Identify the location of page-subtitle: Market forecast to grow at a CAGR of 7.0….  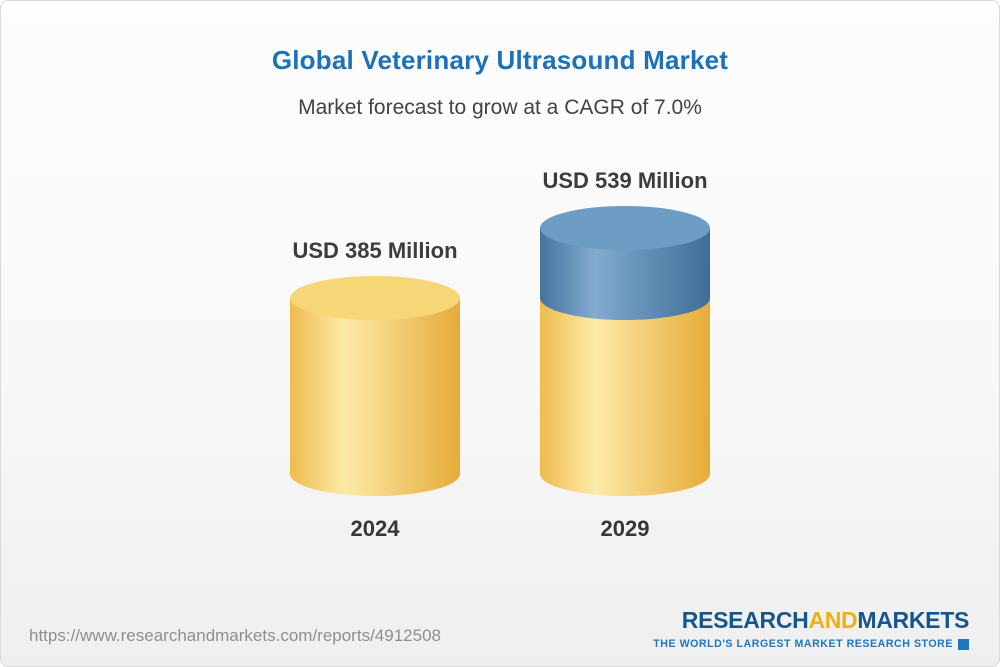
(500, 107).